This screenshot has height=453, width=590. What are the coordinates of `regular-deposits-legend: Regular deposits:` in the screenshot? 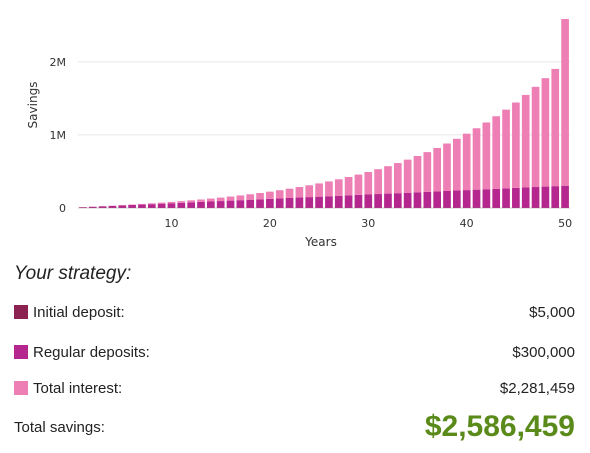 It's located at (82, 352).